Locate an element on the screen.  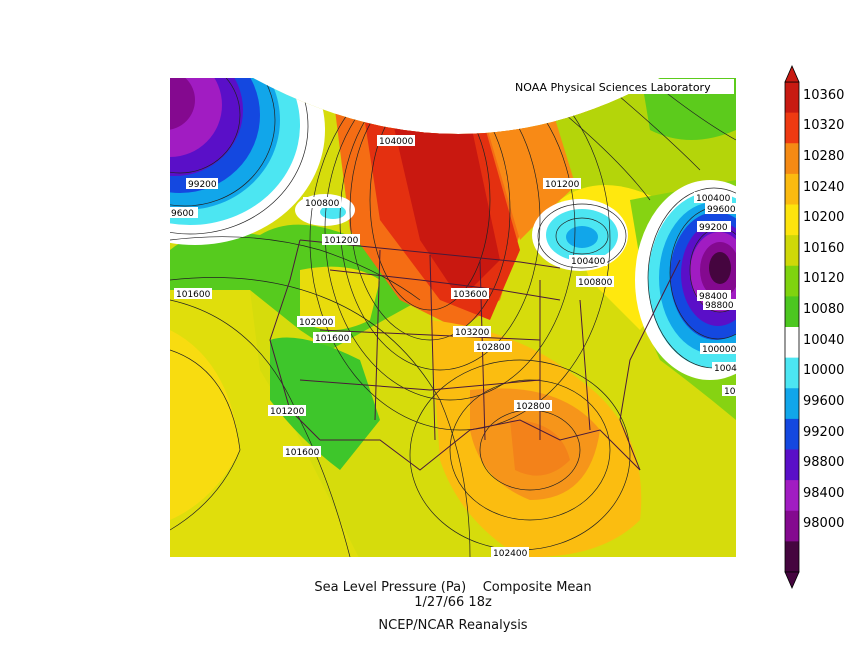
isobar-label: 1004 is located at coordinates (725, 369).